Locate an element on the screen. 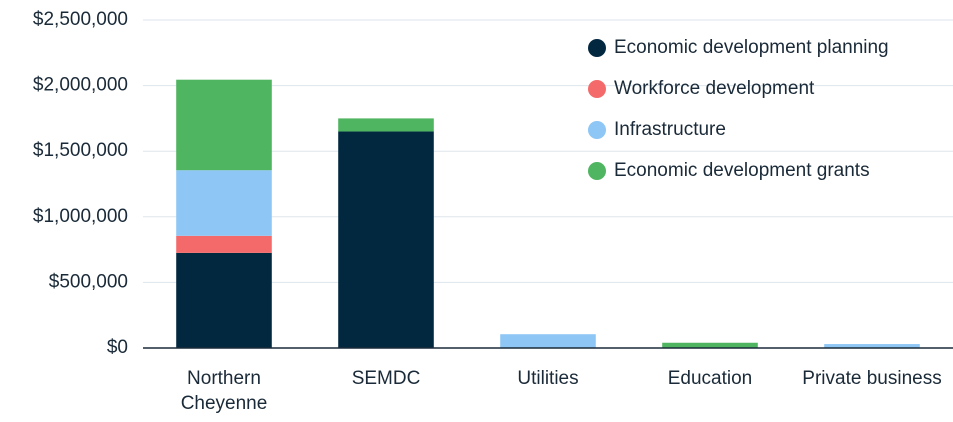  legend-label: Infrastructure is located at coordinates (670, 129).